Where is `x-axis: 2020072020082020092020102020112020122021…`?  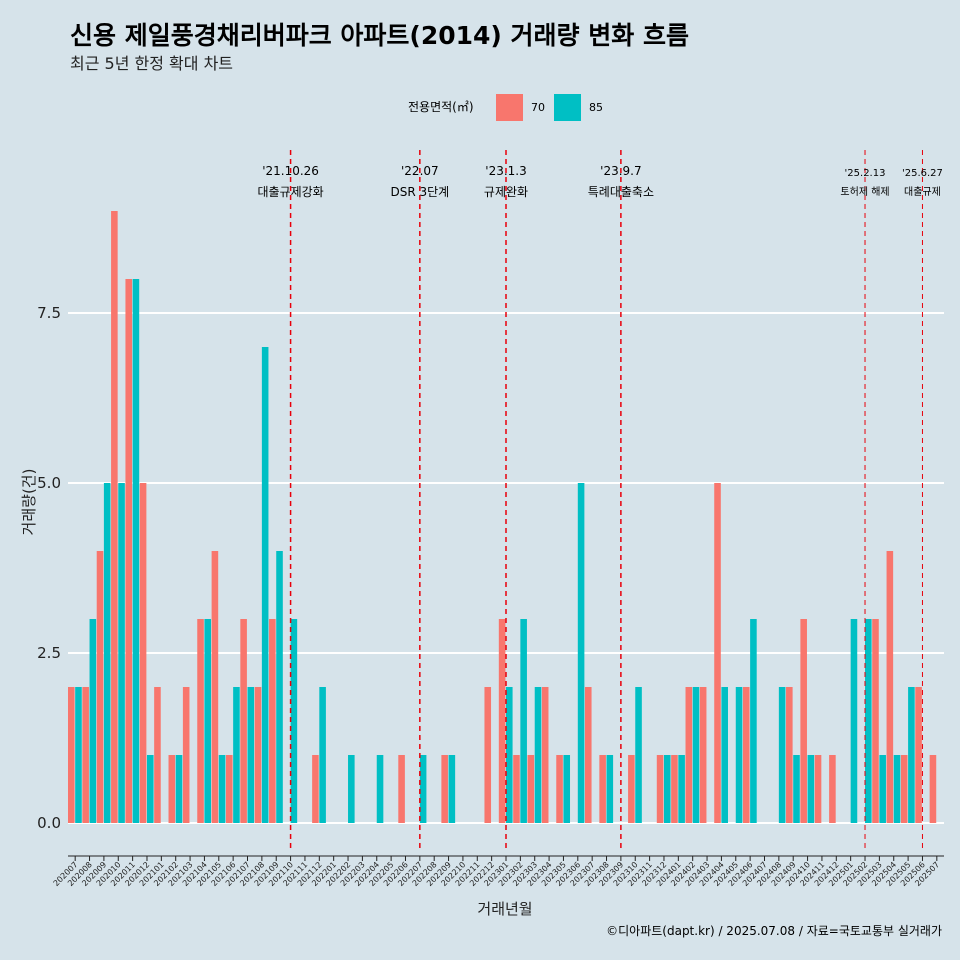 x-axis: 2020072020082020092020102020112020122021… is located at coordinates (498, 871).